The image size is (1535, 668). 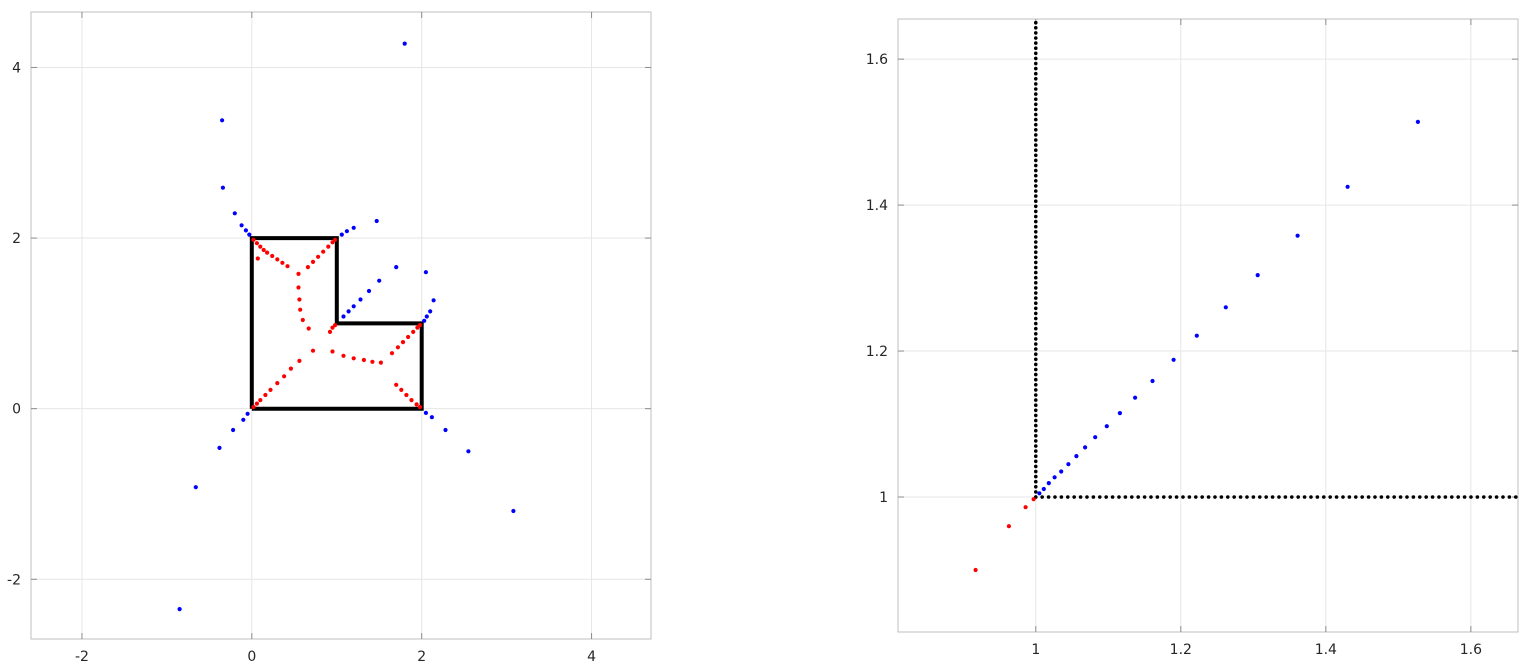 What do you see at coordinates (1471, 650) in the screenshot?
I see `x-tick-label-3: 1.6` at bounding box center [1471, 650].